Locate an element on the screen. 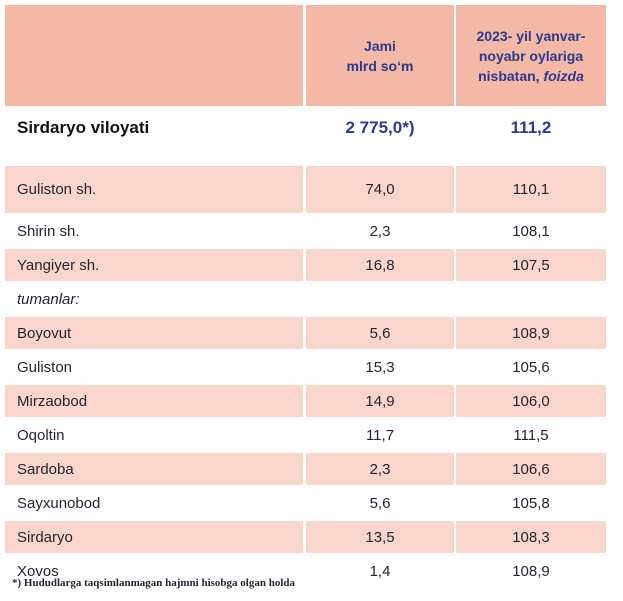 Image resolution: width=623 pixels, height=601 pixels. section-label: tumanlar: is located at coordinates (48, 299).